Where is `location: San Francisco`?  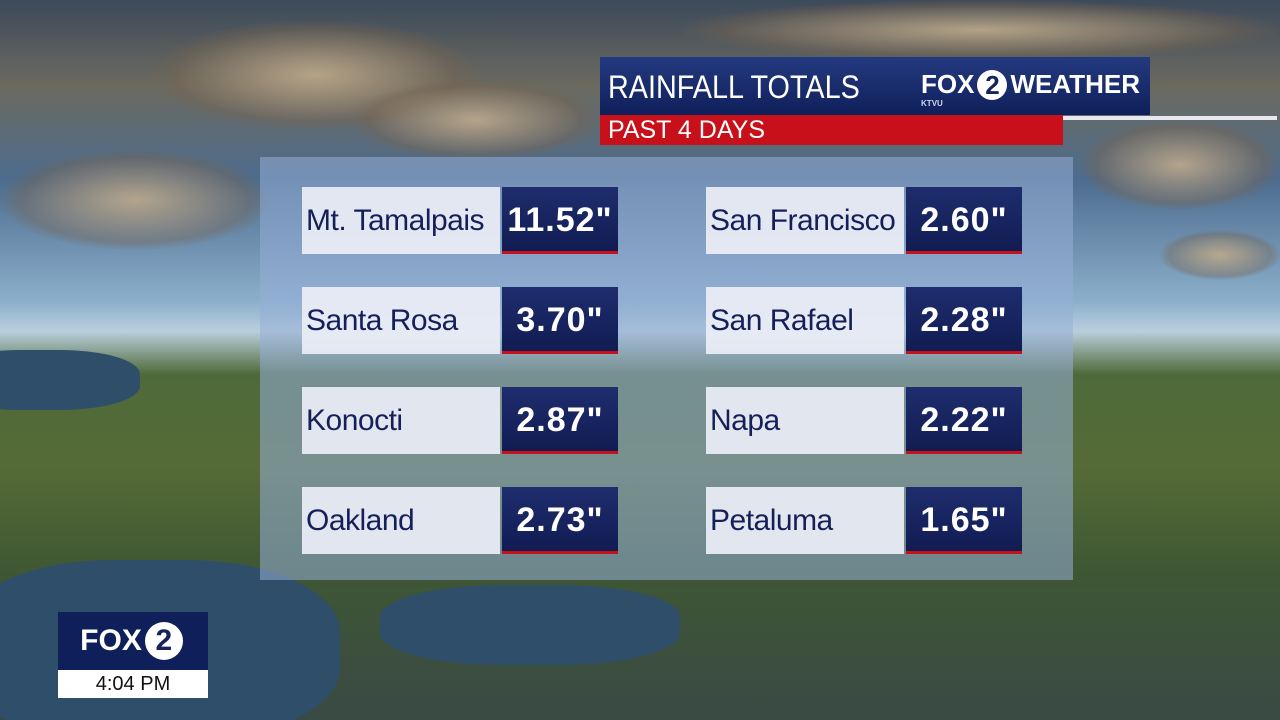 location: San Francisco is located at coordinates (805, 220).